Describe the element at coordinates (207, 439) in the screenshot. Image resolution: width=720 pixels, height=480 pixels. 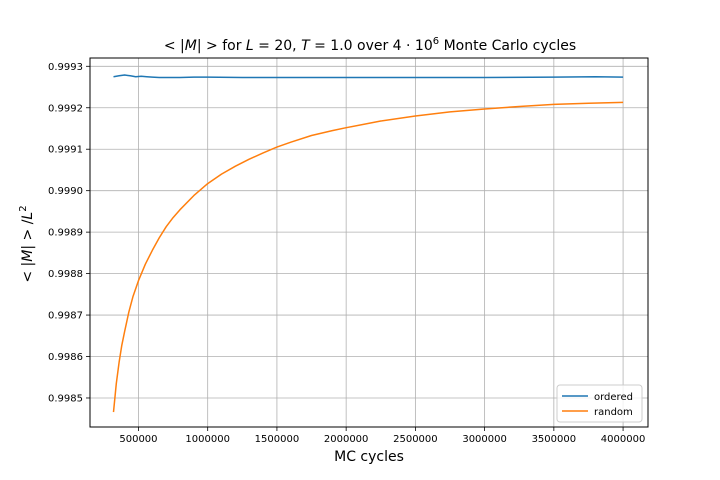
I see `x-tick-label: 1000000` at that location.